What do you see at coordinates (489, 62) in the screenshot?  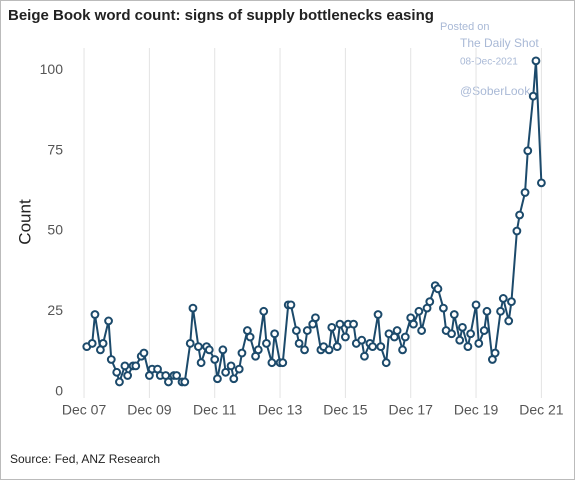 I see `watermark: 08-Dec-2021` at bounding box center [489, 62].